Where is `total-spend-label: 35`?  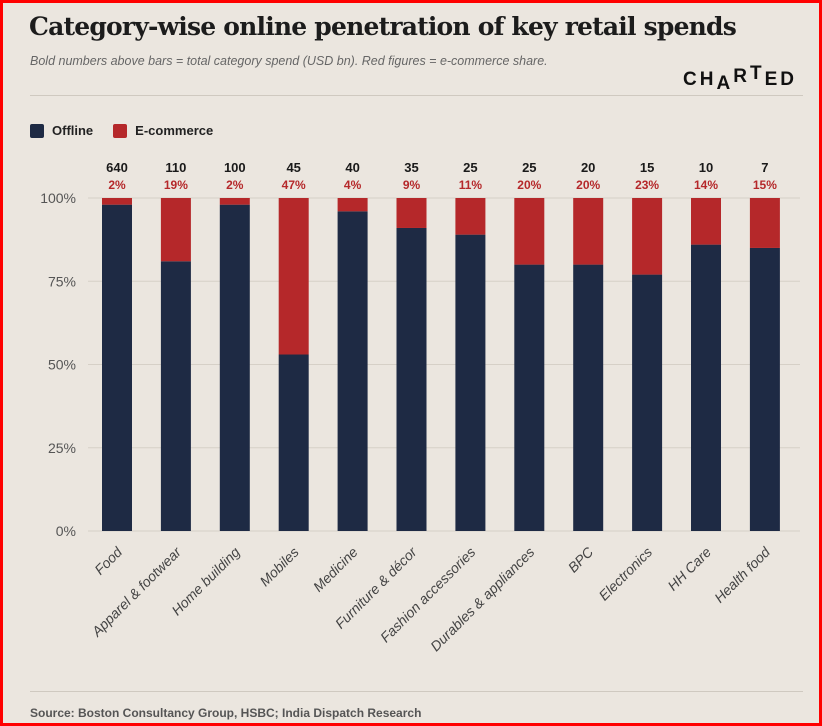 total-spend-label: 35 is located at coordinates (411, 167).